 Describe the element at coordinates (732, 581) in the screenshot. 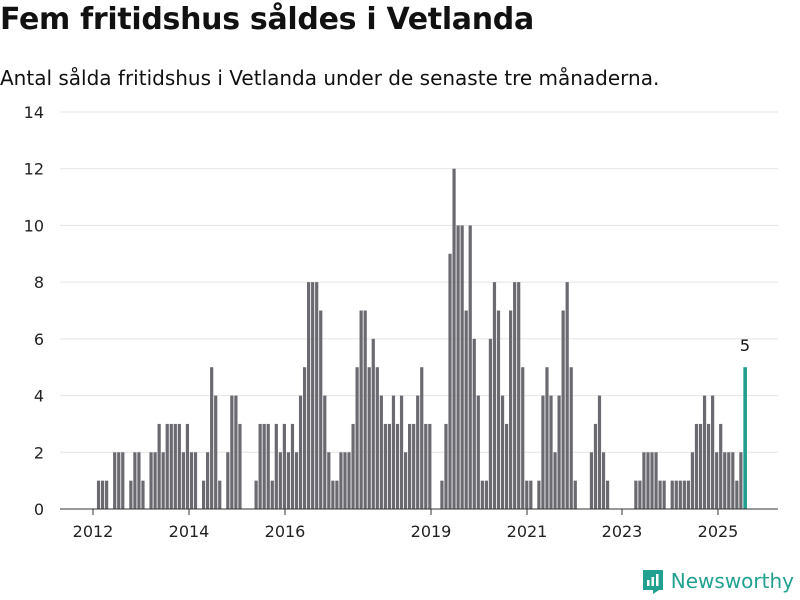

I see `brand-name: Newsworthy` at that location.